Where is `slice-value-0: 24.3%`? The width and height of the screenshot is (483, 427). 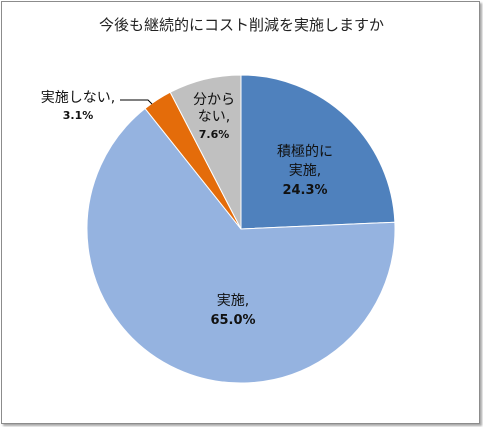
slice-value-0: 24.3% is located at coordinates (304, 190).